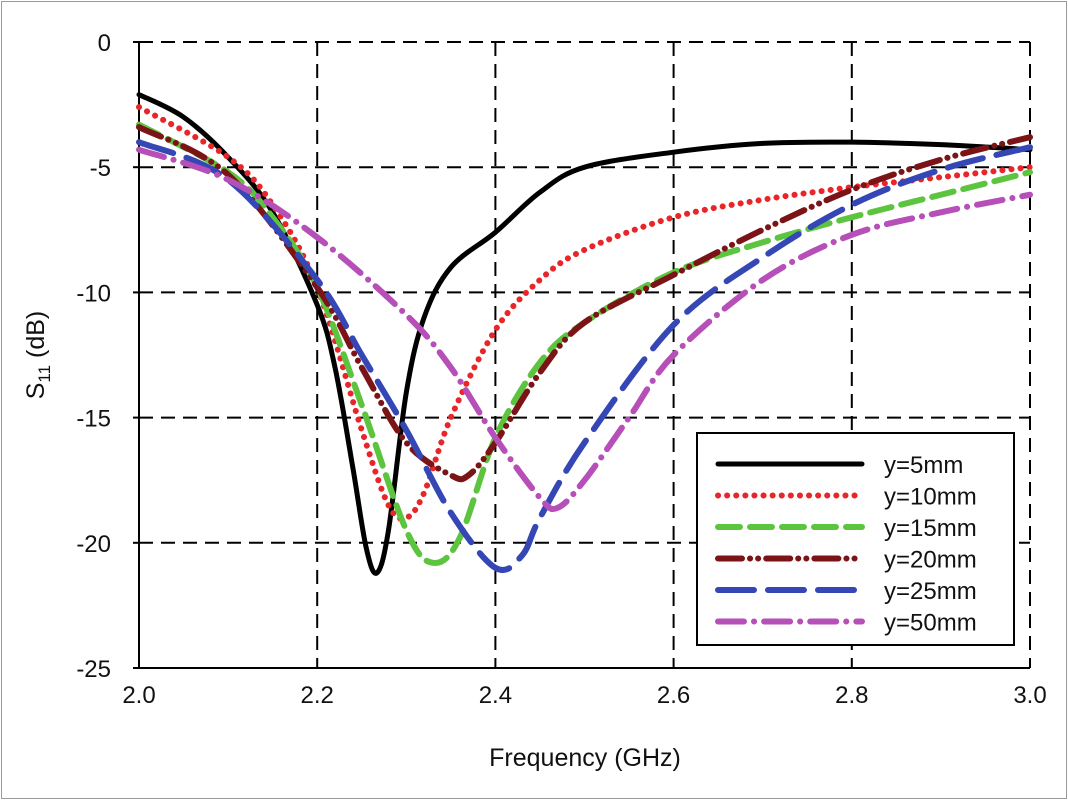 The width and height of the screenshot is (1068, 800). I want to click on x-axis-label: Frequency (GHz), so click(585, 758).